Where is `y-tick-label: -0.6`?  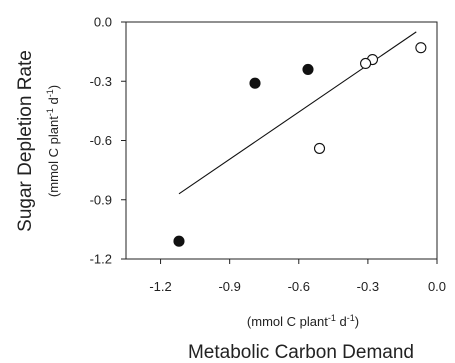 y-tick-label: -0.6 is located at coordinates (101, 140).